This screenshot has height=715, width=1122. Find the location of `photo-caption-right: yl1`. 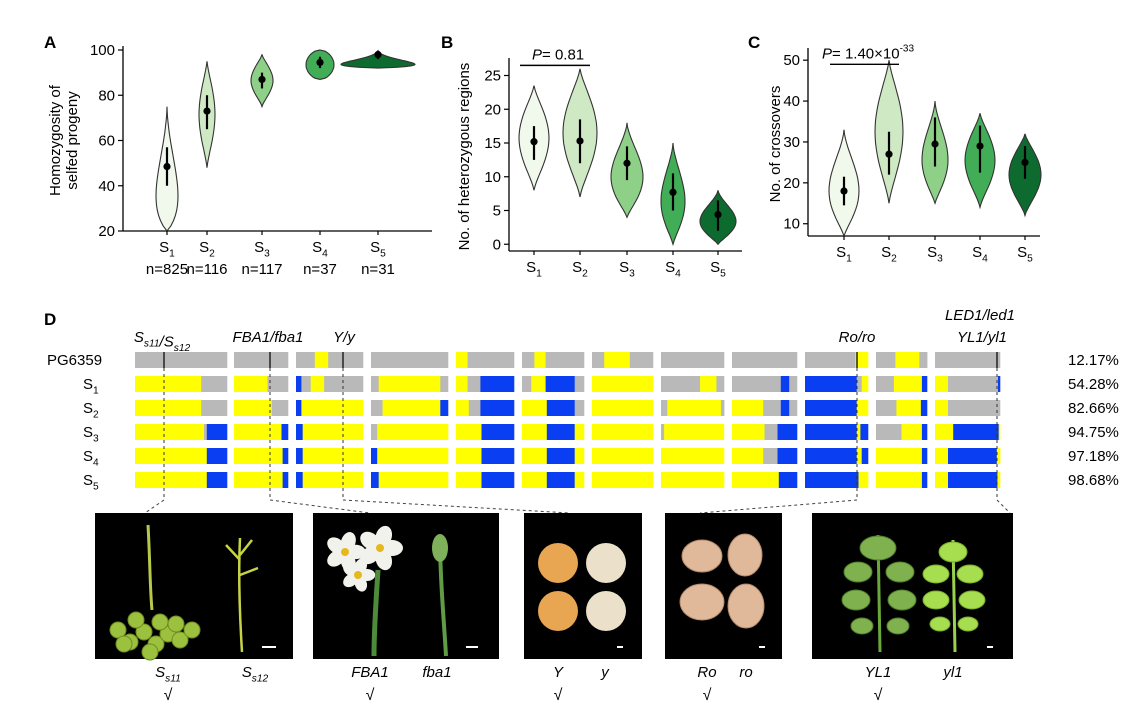

photo-caption-right: yl1 is located at coordinates (952, 672).